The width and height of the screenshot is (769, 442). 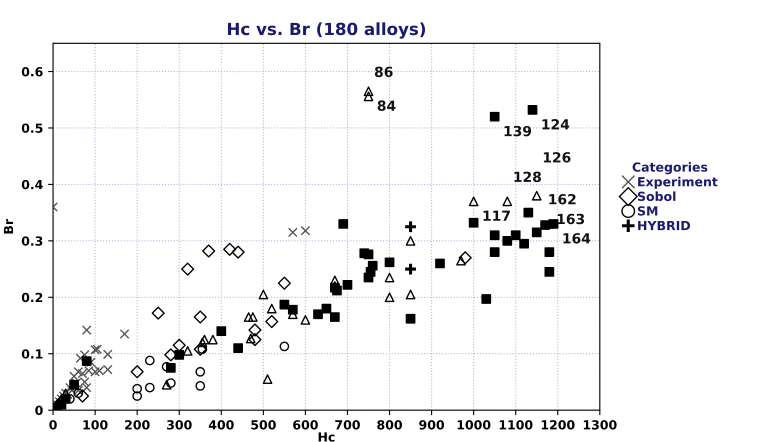 What do you see at coordinates (305, 425) in the screenshot?
I see `x-tick-label: 600` at bounding box center [305, 425].